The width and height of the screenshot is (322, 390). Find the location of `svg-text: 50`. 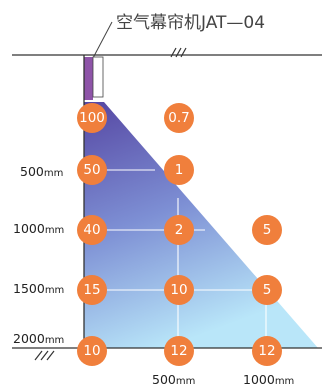

svg-text: 50 is located at coordinates (91, 170).